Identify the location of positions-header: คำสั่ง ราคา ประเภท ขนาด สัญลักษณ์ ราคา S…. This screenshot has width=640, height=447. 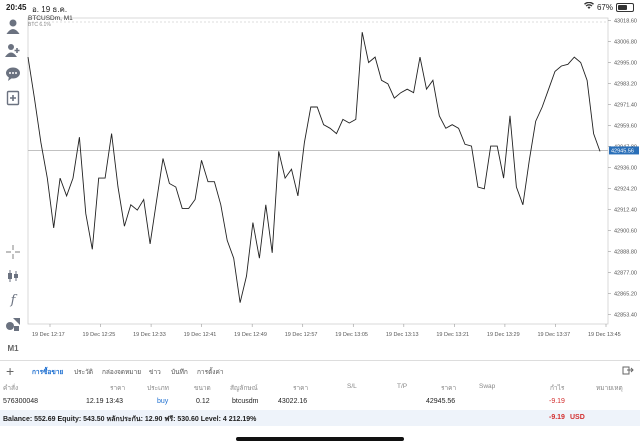
(320, 387).